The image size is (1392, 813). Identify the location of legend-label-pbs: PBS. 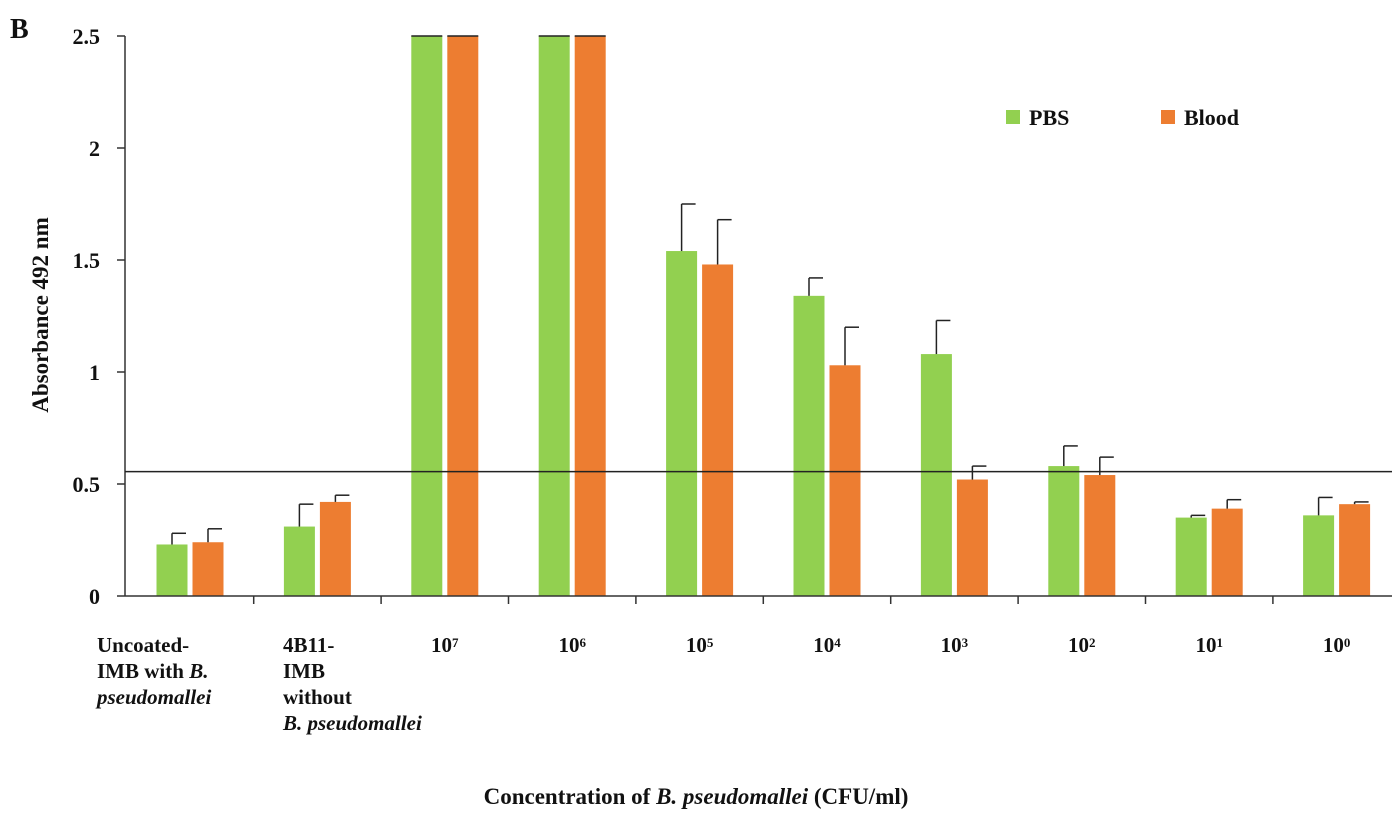
(1049, 117).